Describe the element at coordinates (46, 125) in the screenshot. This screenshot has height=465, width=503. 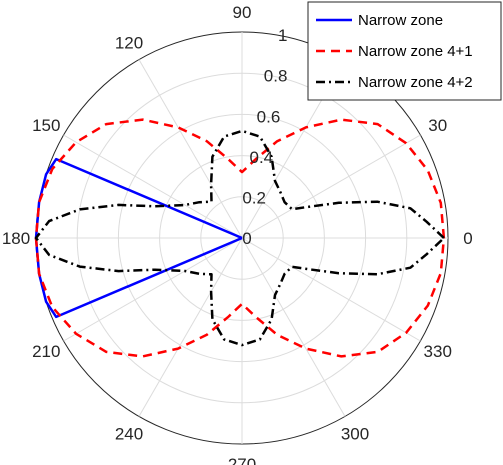
I see `angle-tick-label: 150` at that location.